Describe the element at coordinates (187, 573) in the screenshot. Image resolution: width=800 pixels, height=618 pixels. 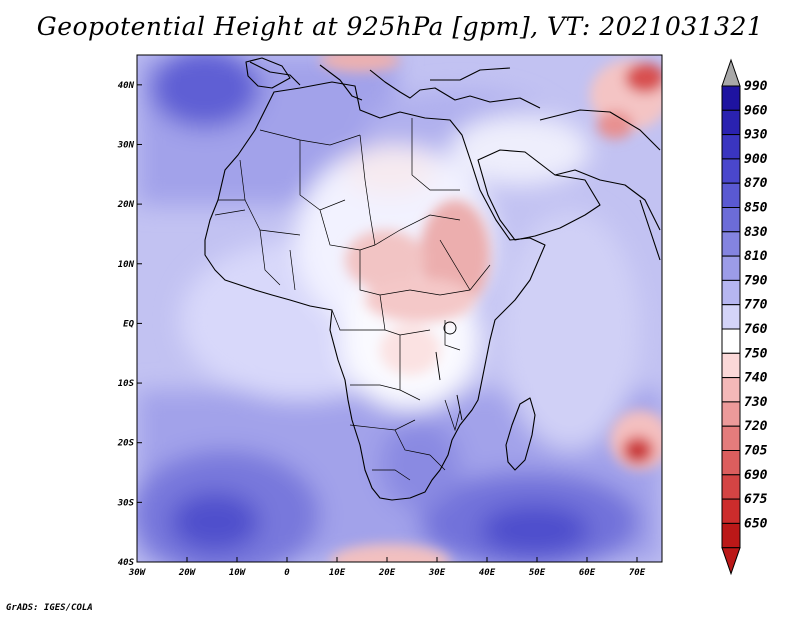
I see `x-tick-label: 20W` at that location.